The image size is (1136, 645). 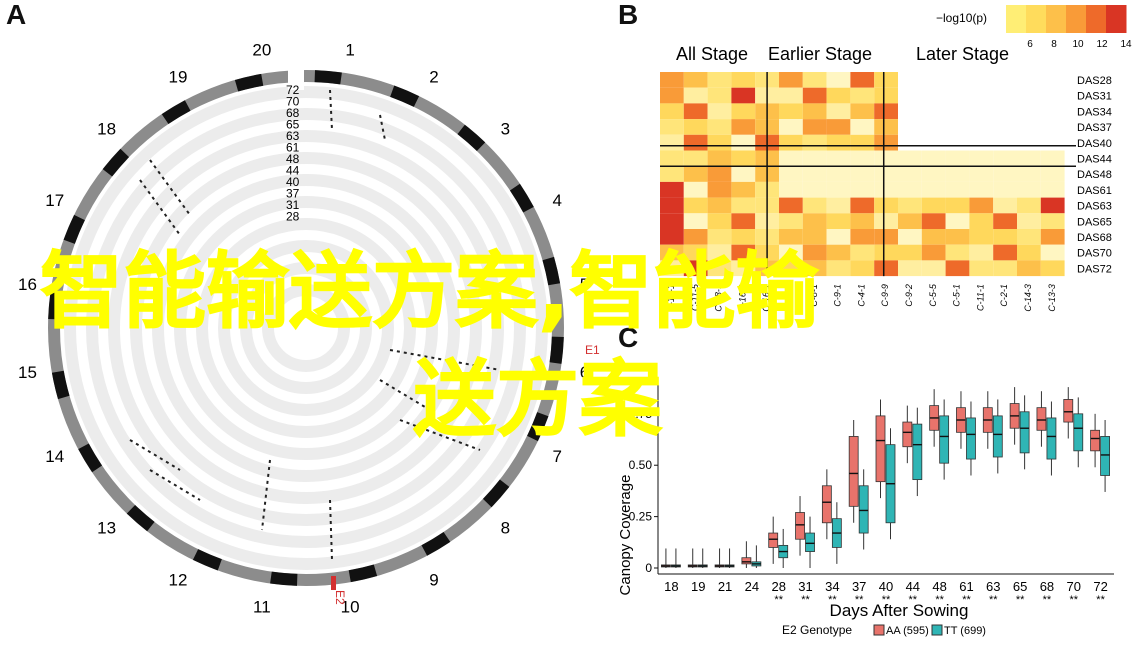 I want to click on day-label: 63, so click(x=293, y=136).